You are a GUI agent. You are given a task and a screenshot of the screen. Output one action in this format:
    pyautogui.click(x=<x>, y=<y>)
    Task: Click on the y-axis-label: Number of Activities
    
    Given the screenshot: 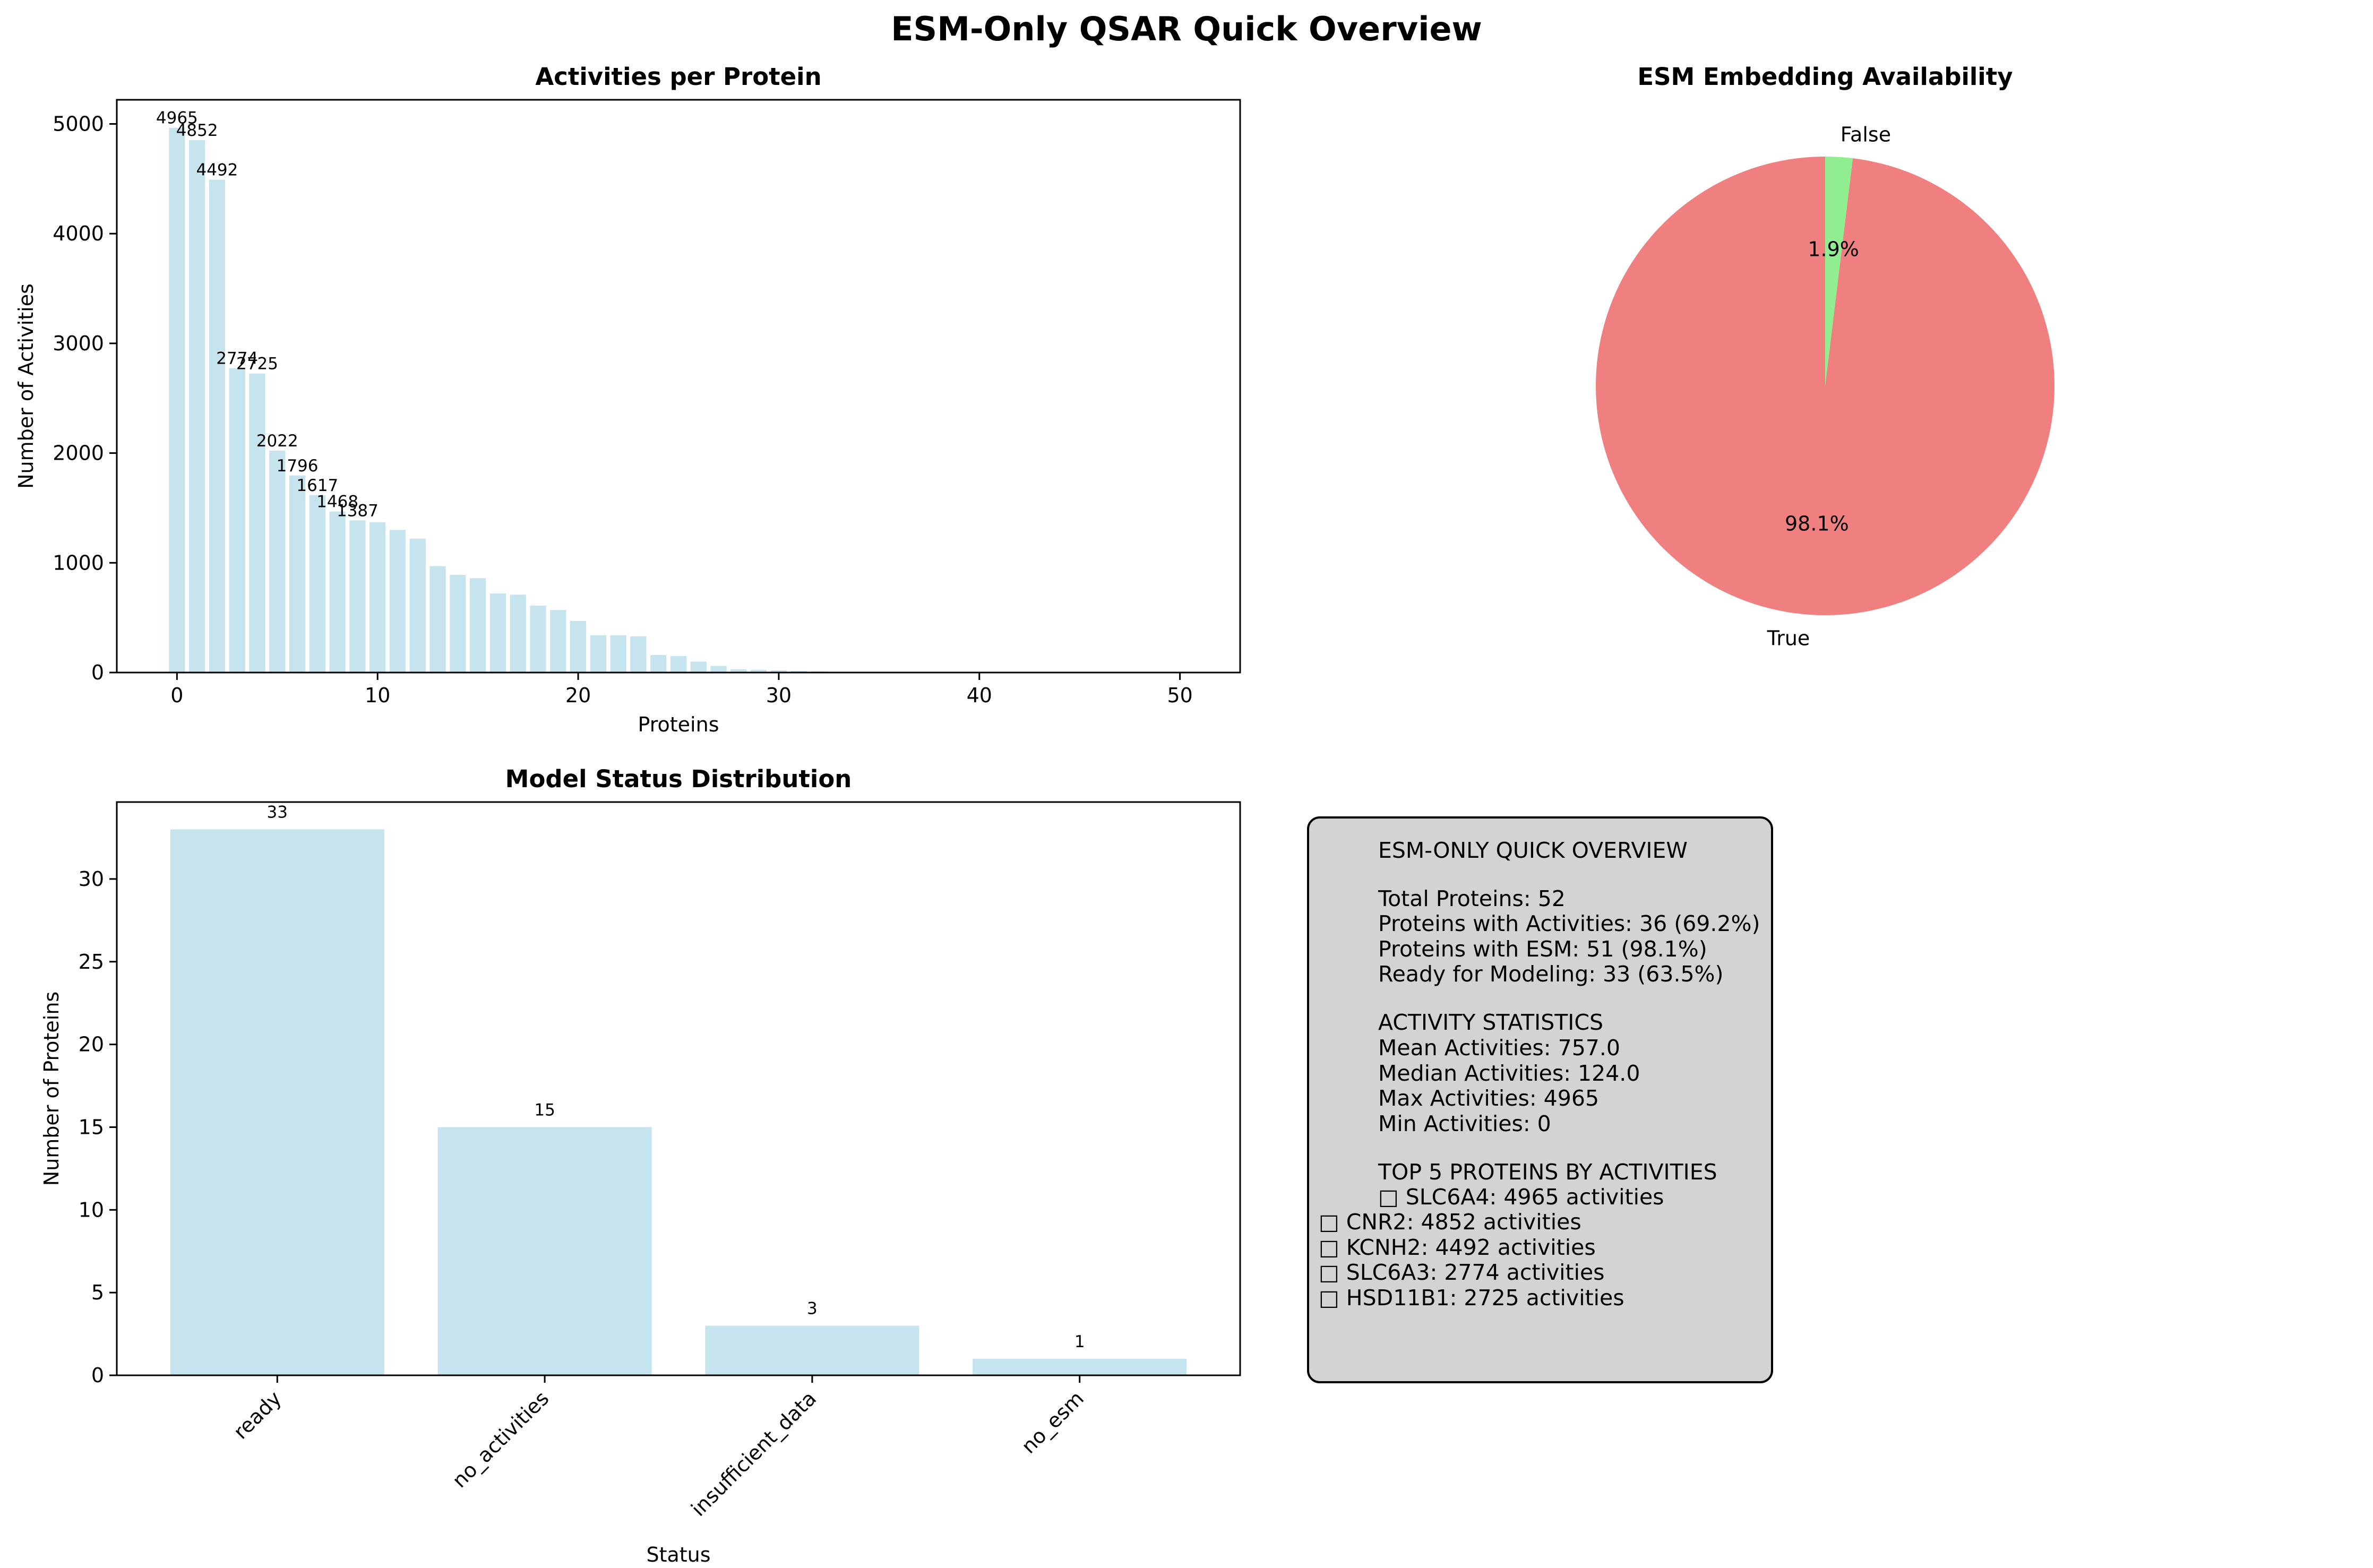 What is the action you would take?
    pyautogui.click(x=26, y=386)
    